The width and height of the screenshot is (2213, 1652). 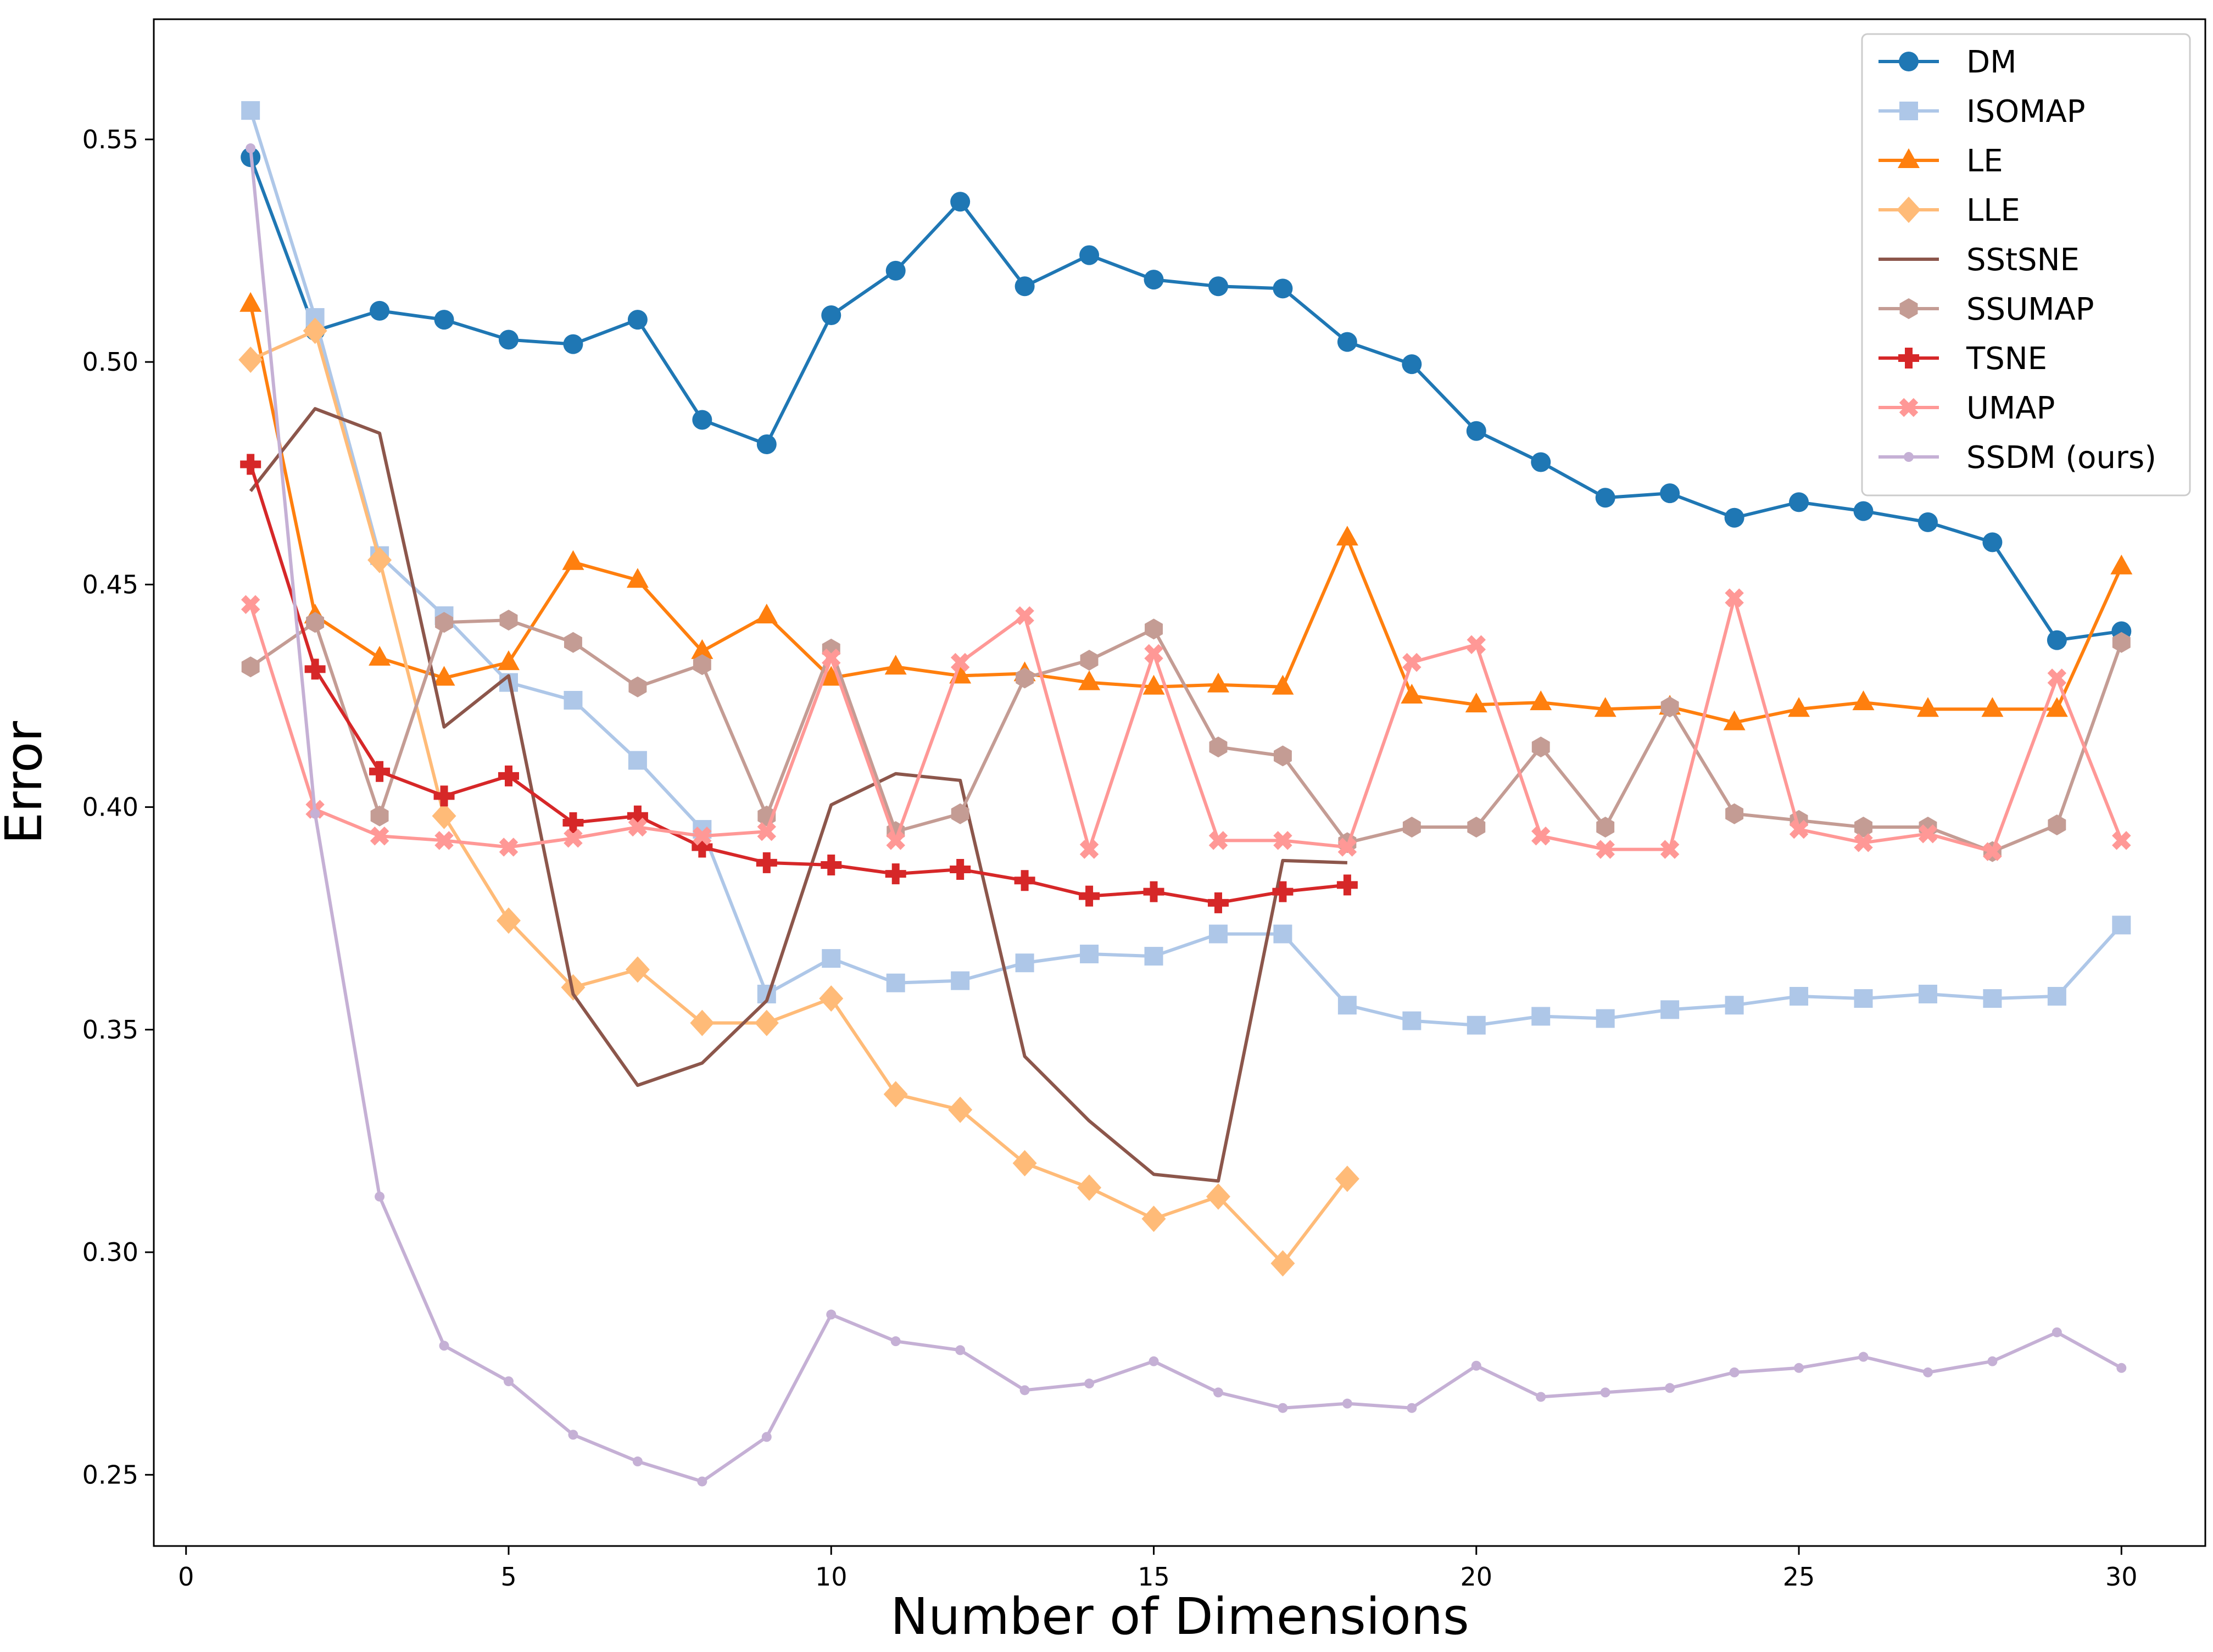 What do you see at coordinates (2026, 112) in the screenshot?
I see `legend-label: ISOMAP` at bounding box center [2026, 112].